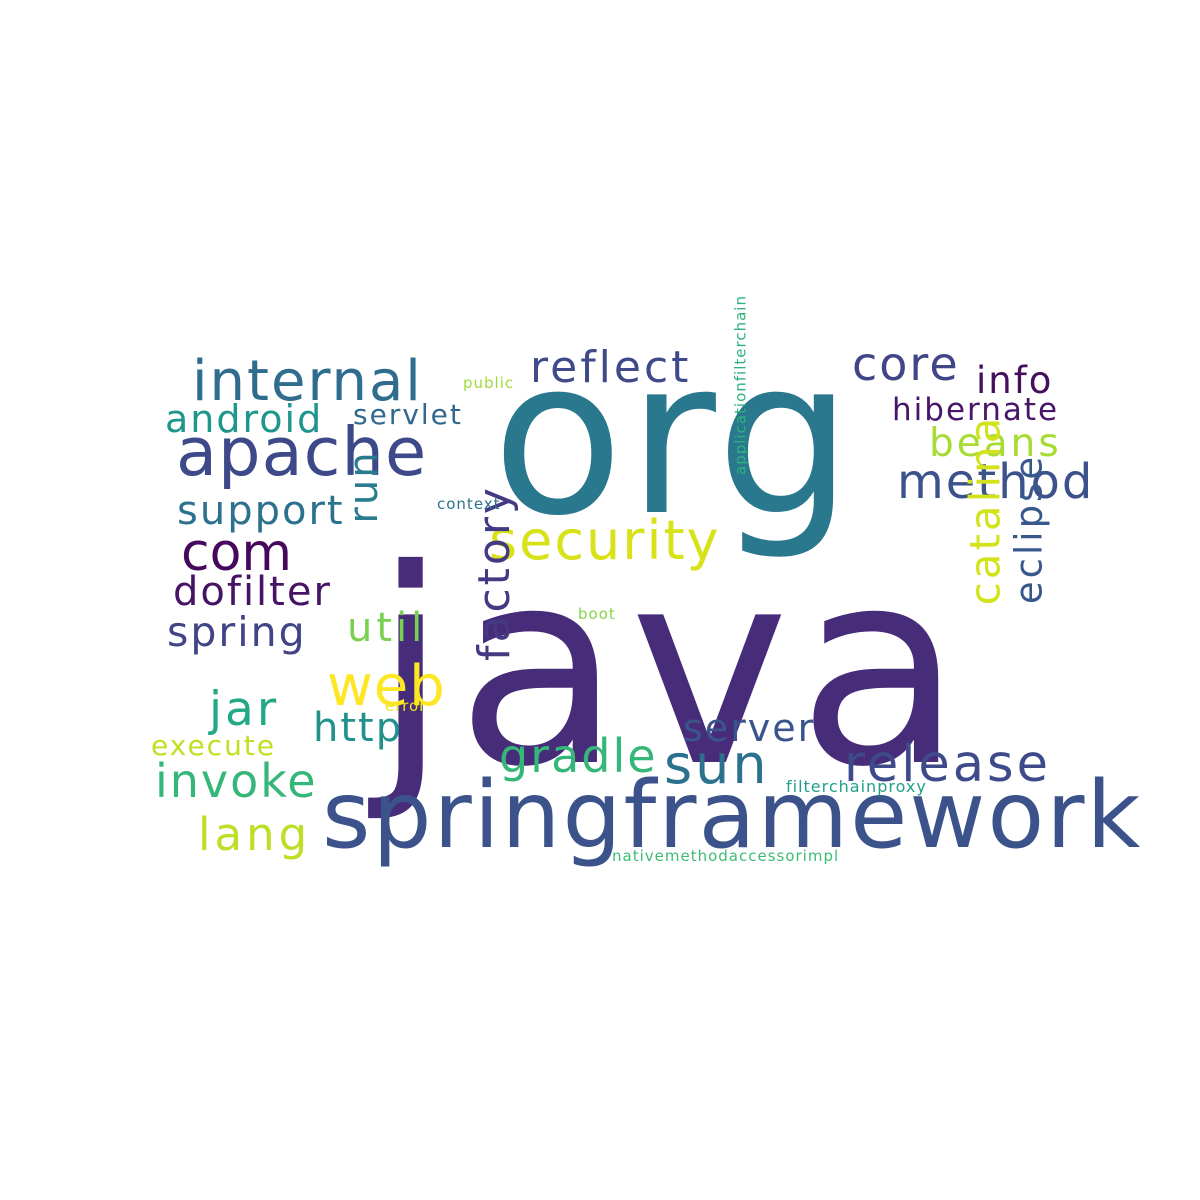 The width and height of the screenshot is (1200, 1200). What do you see at coordinates (732, 815) in the screenshot?
I see `word-springframework: springframework` at bounding box center [732, 815].